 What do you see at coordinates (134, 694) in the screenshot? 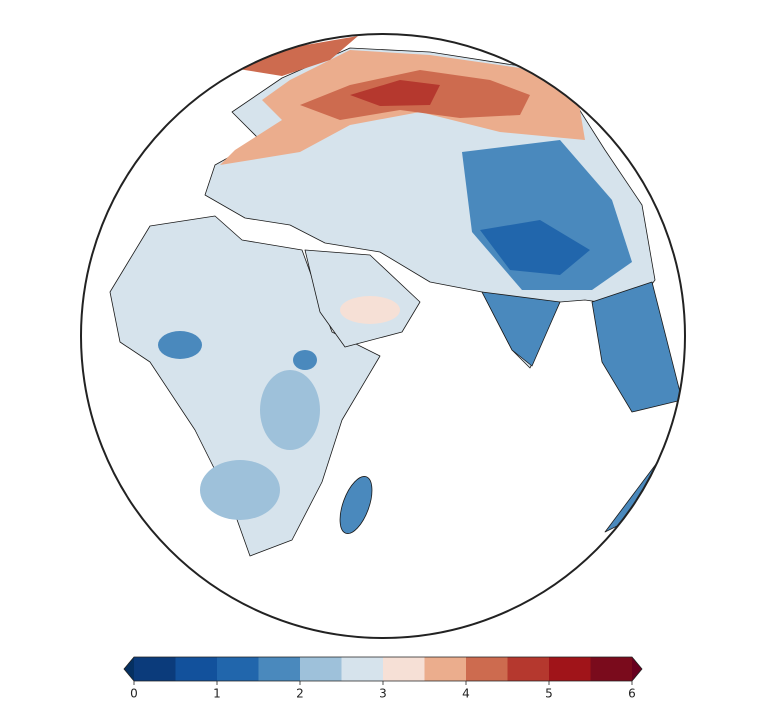
I see `colorbar-tick-label: 0` at bounding box center [134, 694].